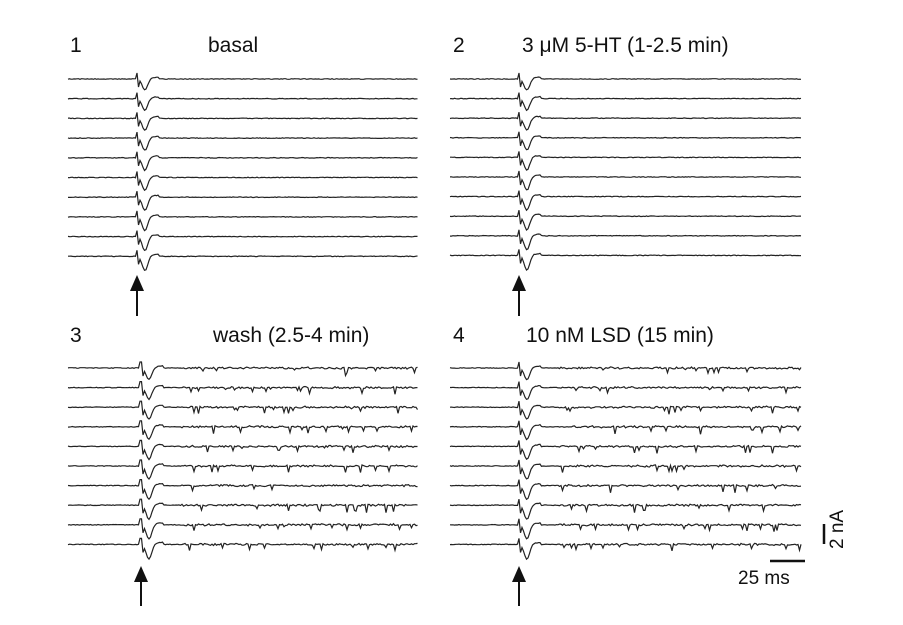 The height and width of the screenshot is (625, 903). Describe the element at coordinates (459, 335) in the screenshot. I see `panel-4-number: 4` at that location.